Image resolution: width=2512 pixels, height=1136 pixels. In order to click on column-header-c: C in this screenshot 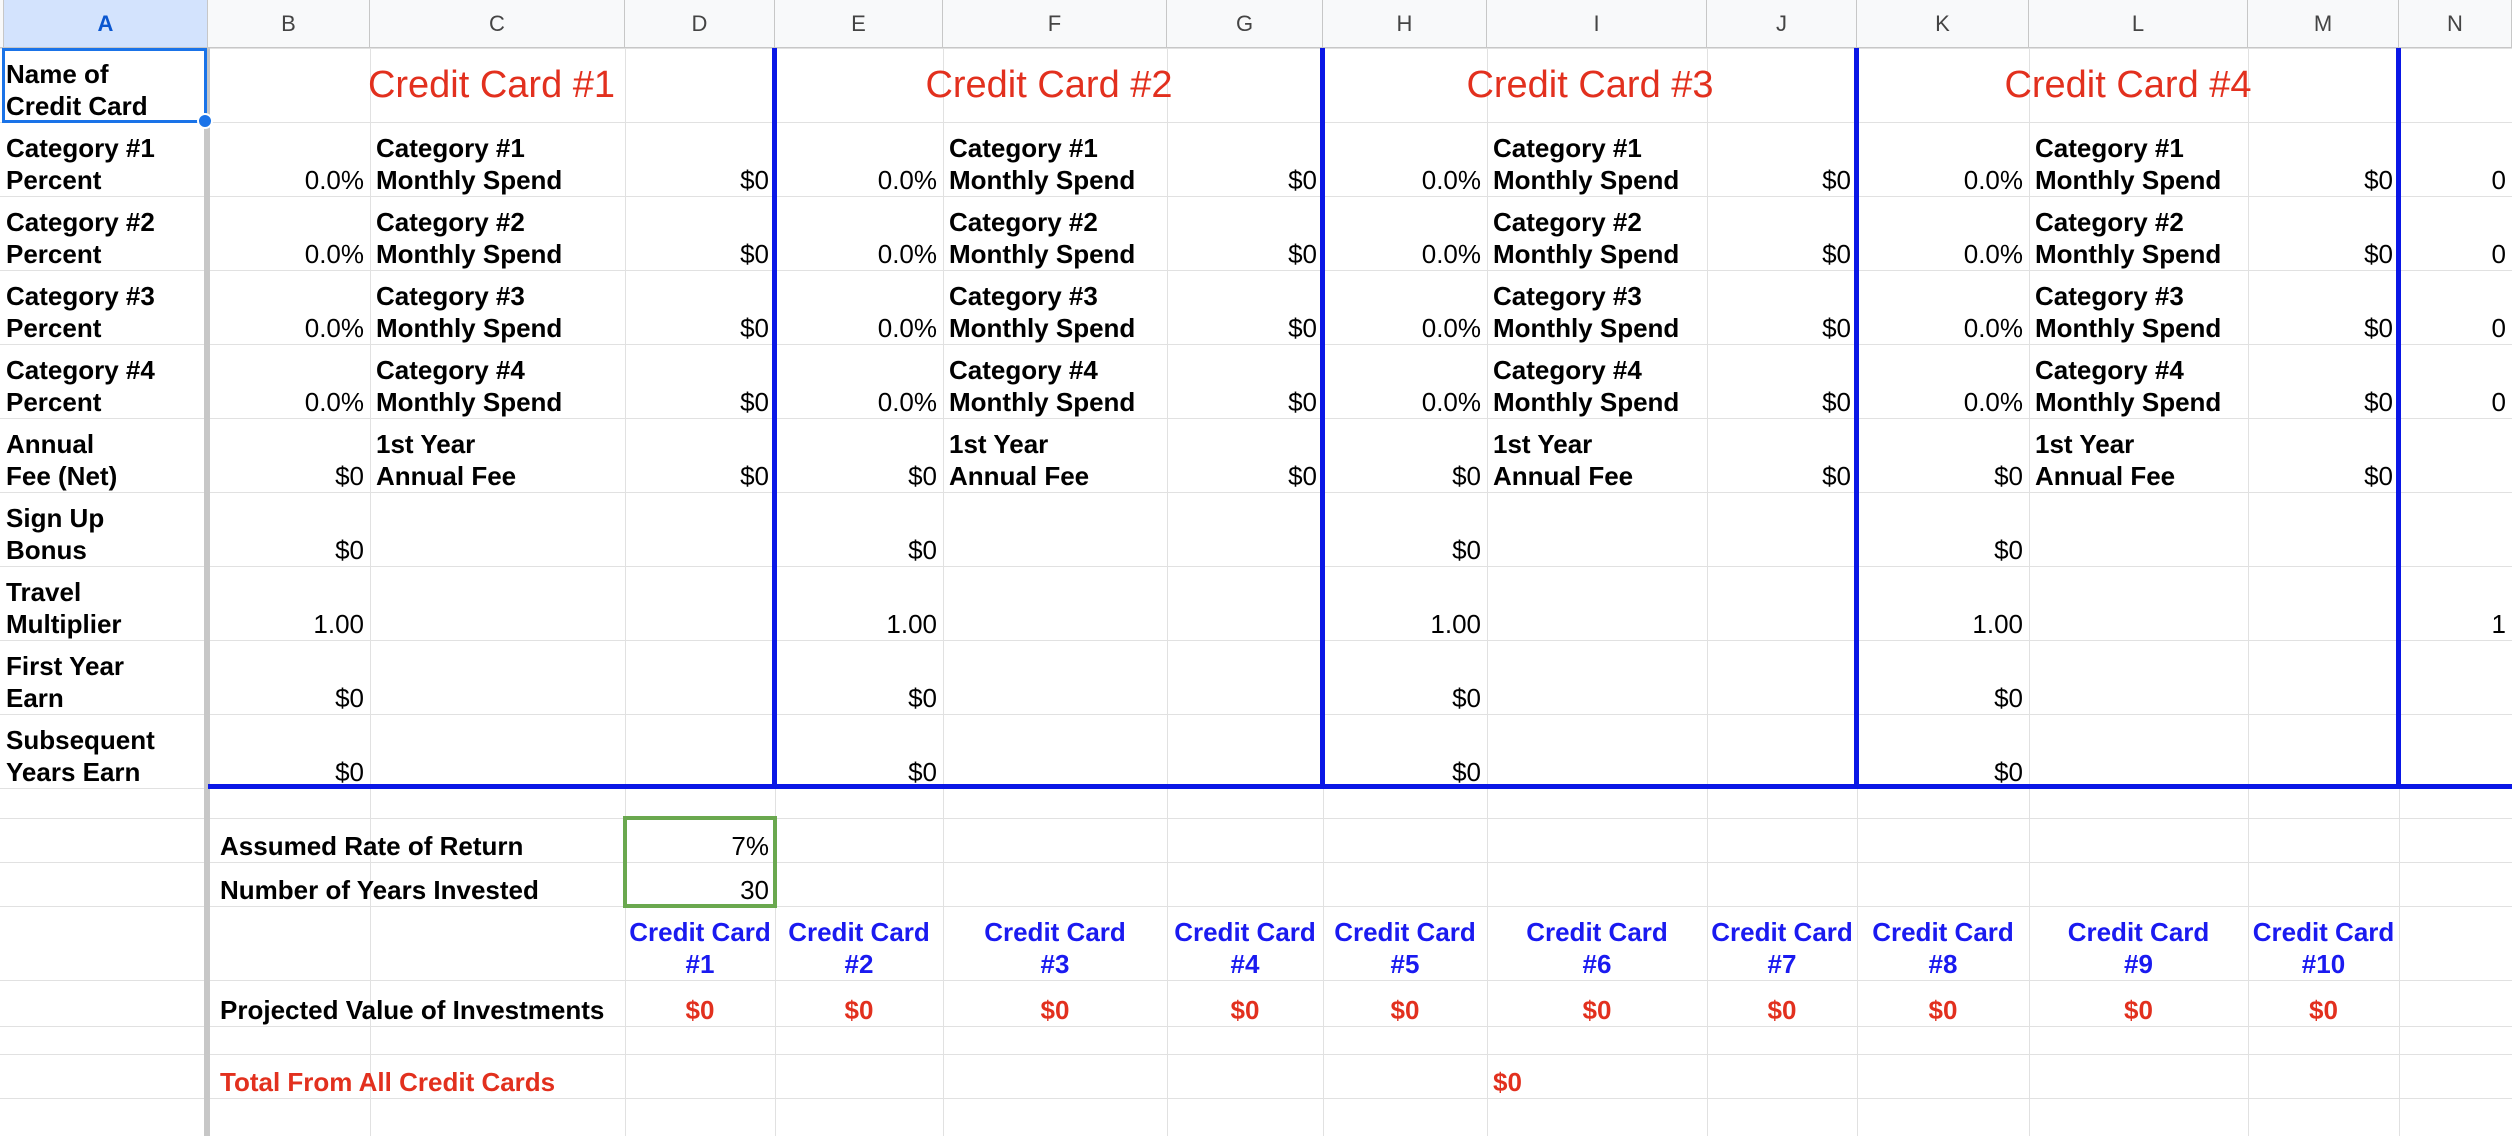, I will do `click(497, 24)`.